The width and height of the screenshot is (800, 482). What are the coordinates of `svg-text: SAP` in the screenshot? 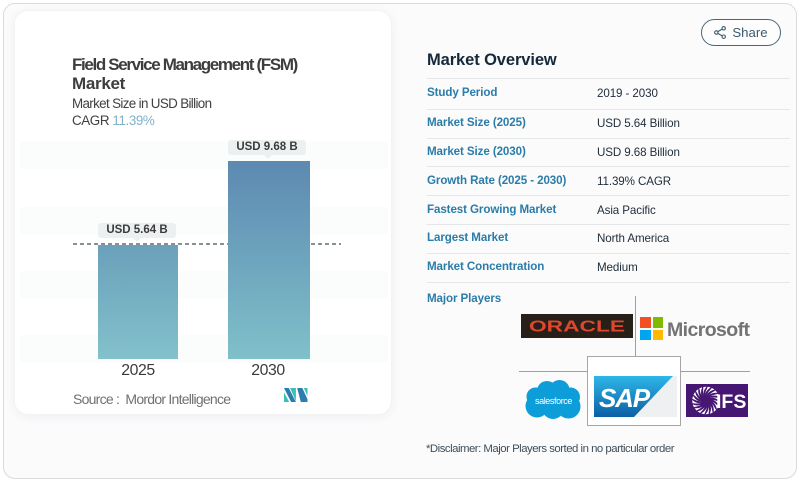 It's located at (625, 398).